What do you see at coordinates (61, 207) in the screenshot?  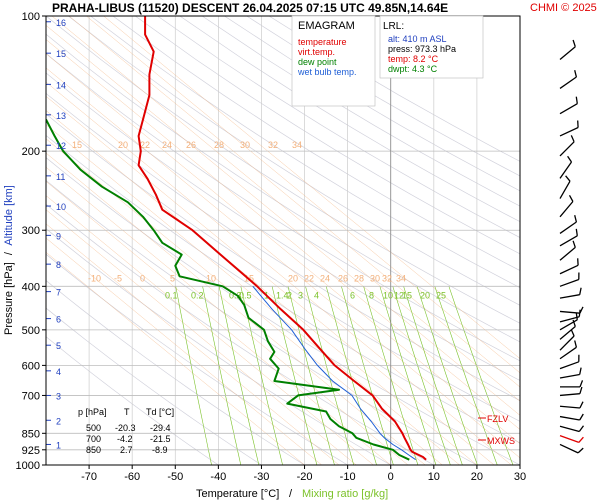 I see `altitude-tick-label: 10` at bounding box center [61, 207].